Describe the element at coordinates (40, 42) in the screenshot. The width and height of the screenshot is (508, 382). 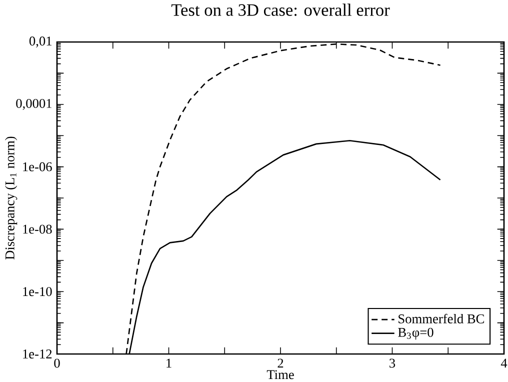
I see `y-tick-label: 0,01` at that location.